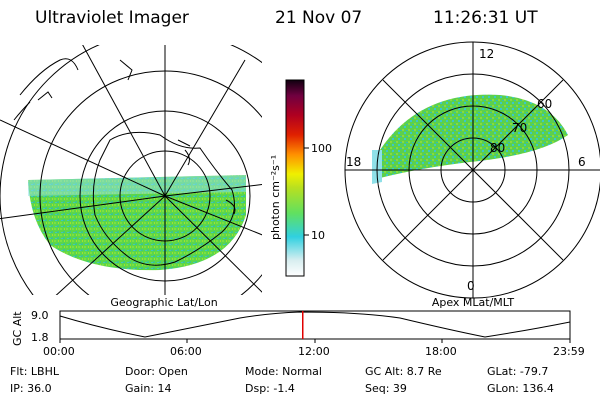 The image size is (600, 400). What do you see at coordinates (318, 235) in the screenshot?
I see `colorbar-tick-10: 10` at bounding box center [318, 235].